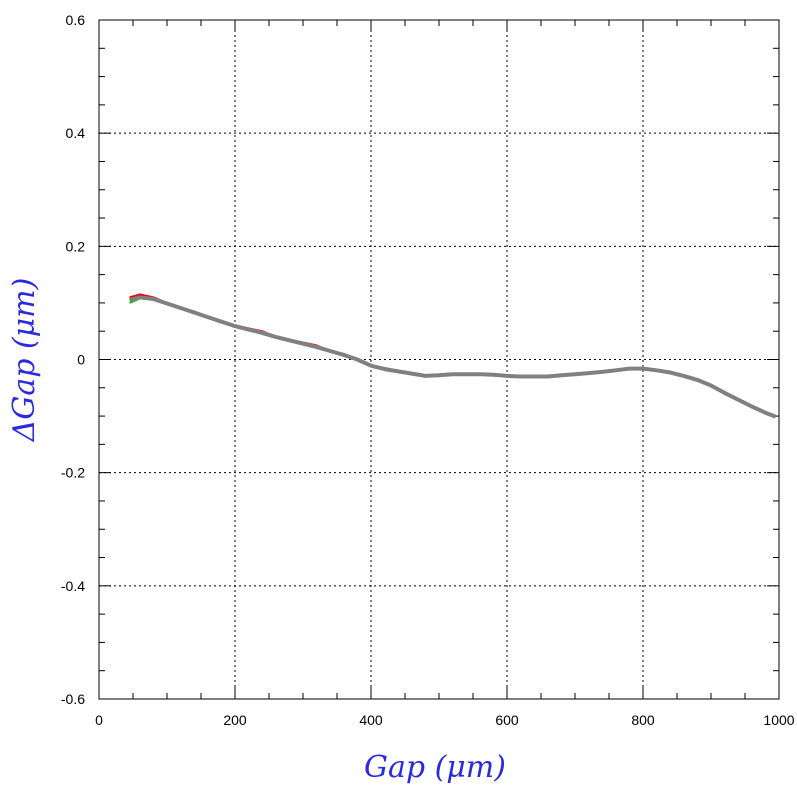 This screenshot has height=797, width=797. Describe the element at coordinates (81, 360) in the screenshot. I see `y-tick-label: 0` at that location.